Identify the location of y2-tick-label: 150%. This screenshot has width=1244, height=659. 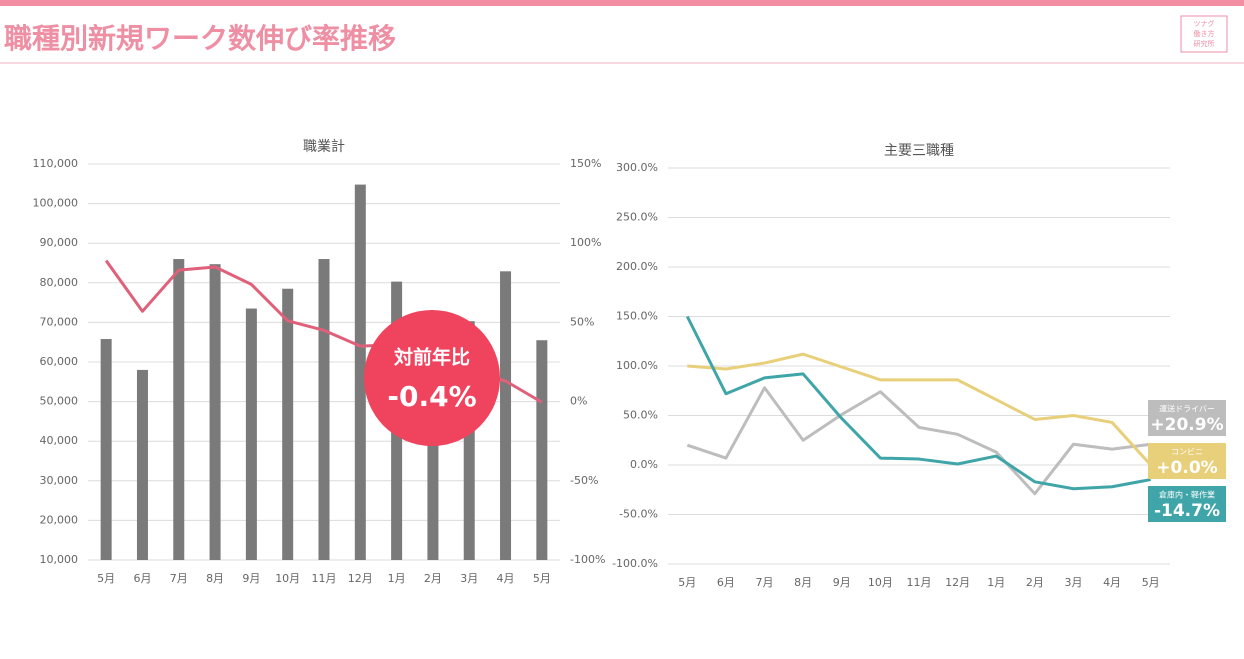
(585, 163).